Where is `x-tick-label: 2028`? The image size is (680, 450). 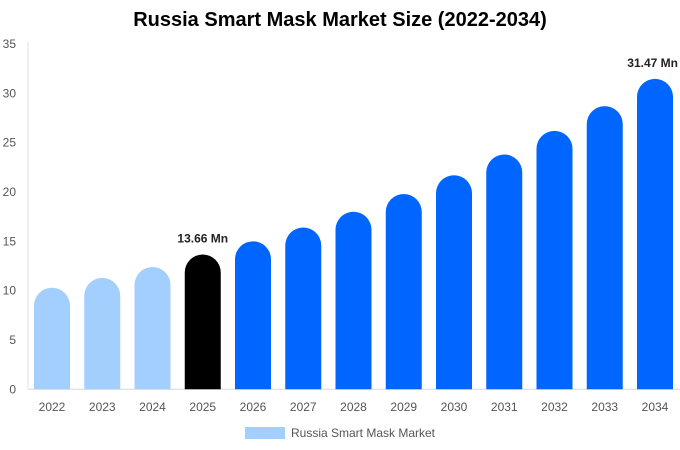 x-tick-label: 2028 is located at coordinates (353, 407).